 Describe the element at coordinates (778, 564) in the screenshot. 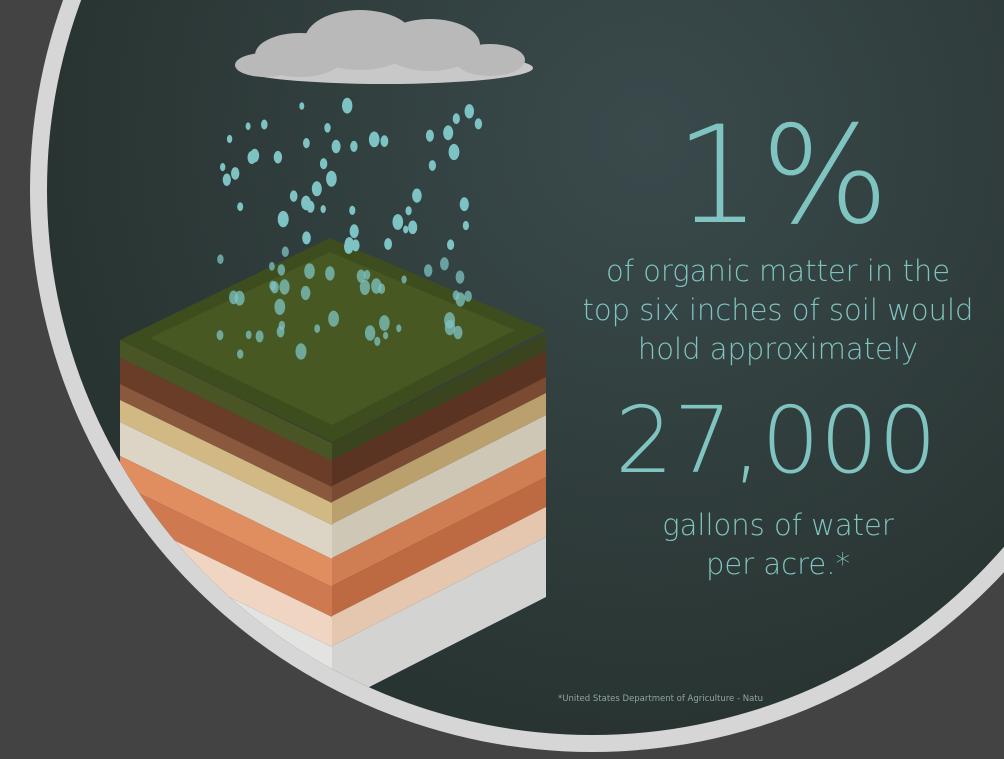

I see `unit-line: per acre.*` at that location.